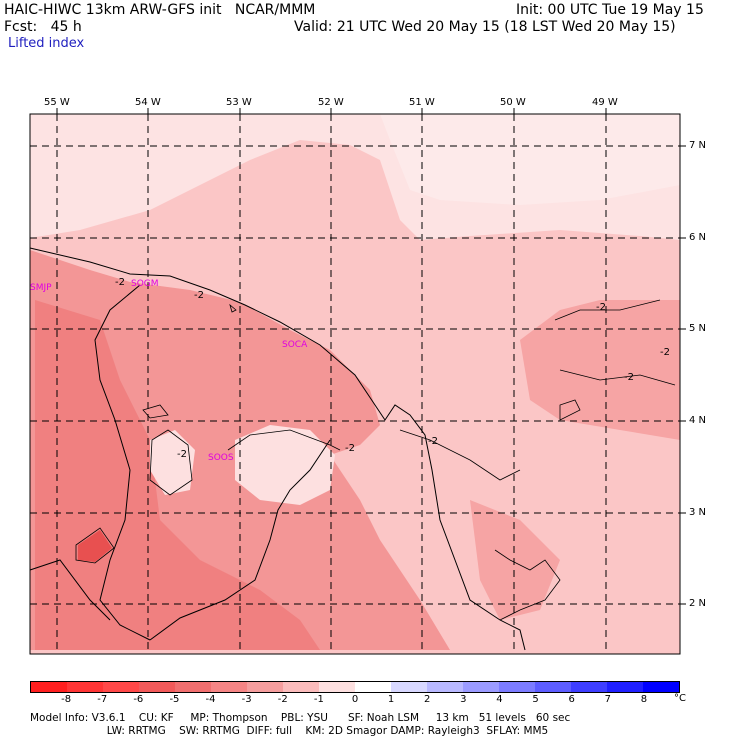  What do you see at coordinates (145, 284) in the screenshot?
I see `station-sogm: SOGM` at bounding box center [145, 284].